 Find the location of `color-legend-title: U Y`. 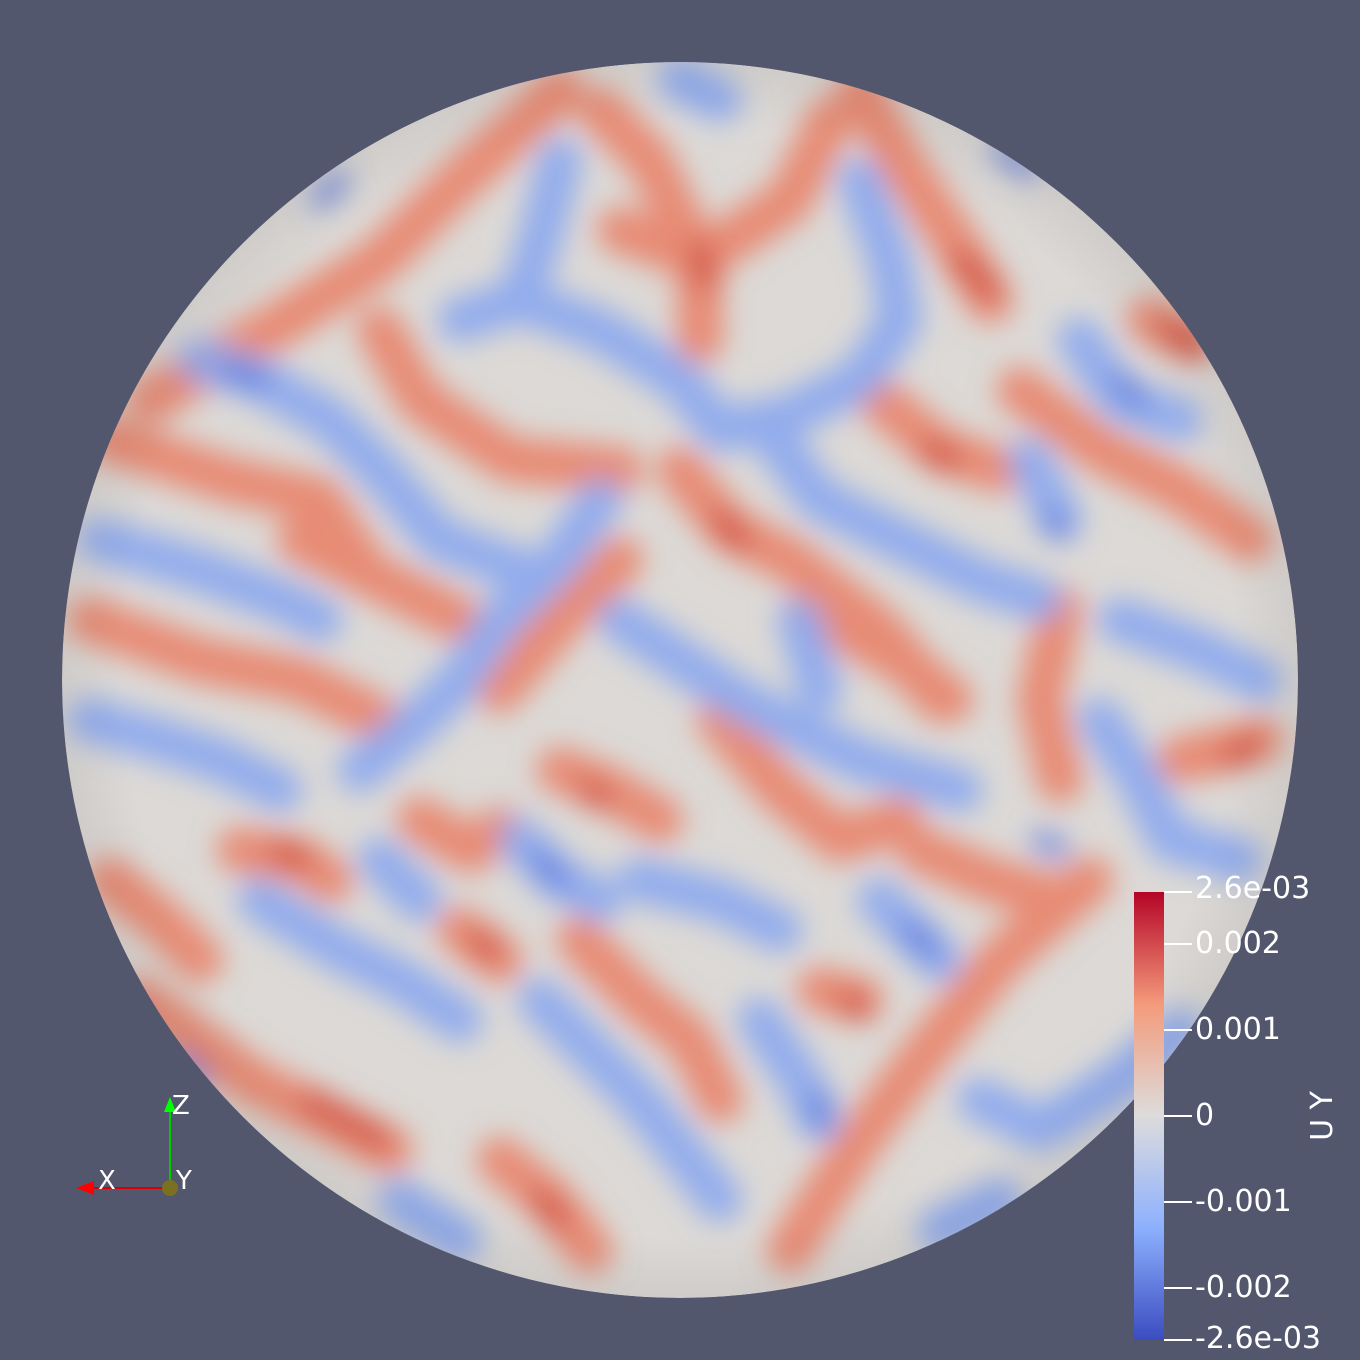

color-legend-title: U Y is located at coordinates (1322, 1116).